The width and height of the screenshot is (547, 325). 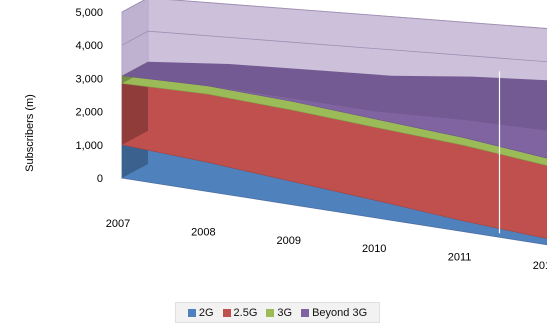 I want to click on x-axis-ticks: 2007 2008 2009 2010 2011 2012, so click(x=326, y=245).